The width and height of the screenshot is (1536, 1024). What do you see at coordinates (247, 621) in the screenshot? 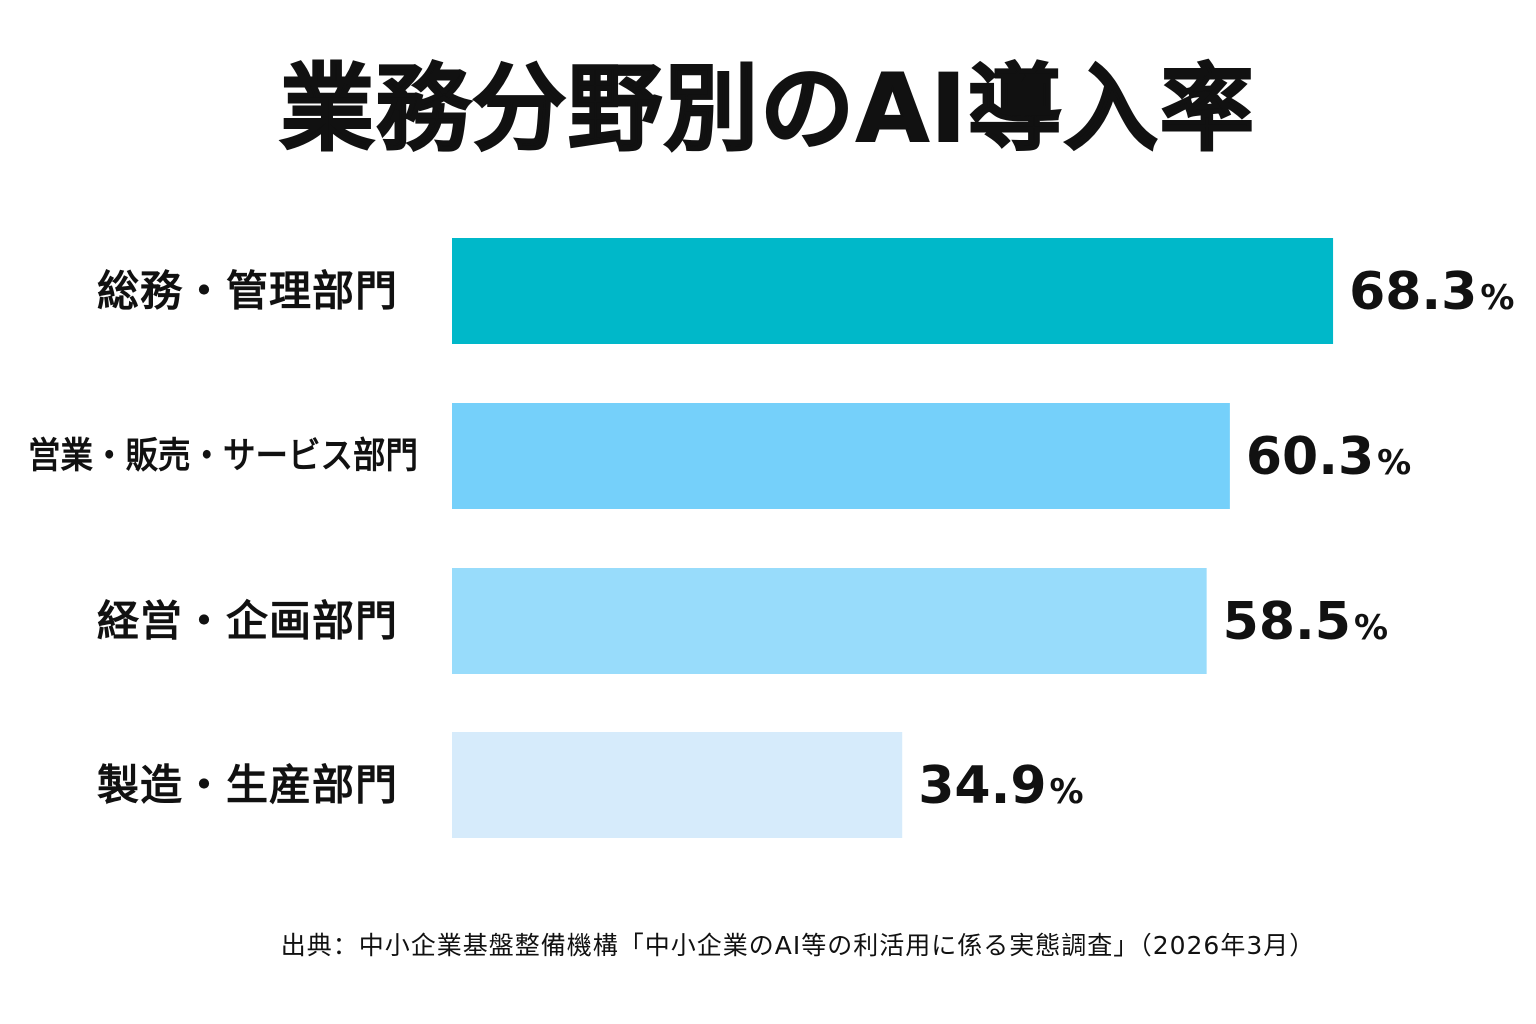
I see `category-label-3: 経営・企画部門` at bounding box center [247, 621].